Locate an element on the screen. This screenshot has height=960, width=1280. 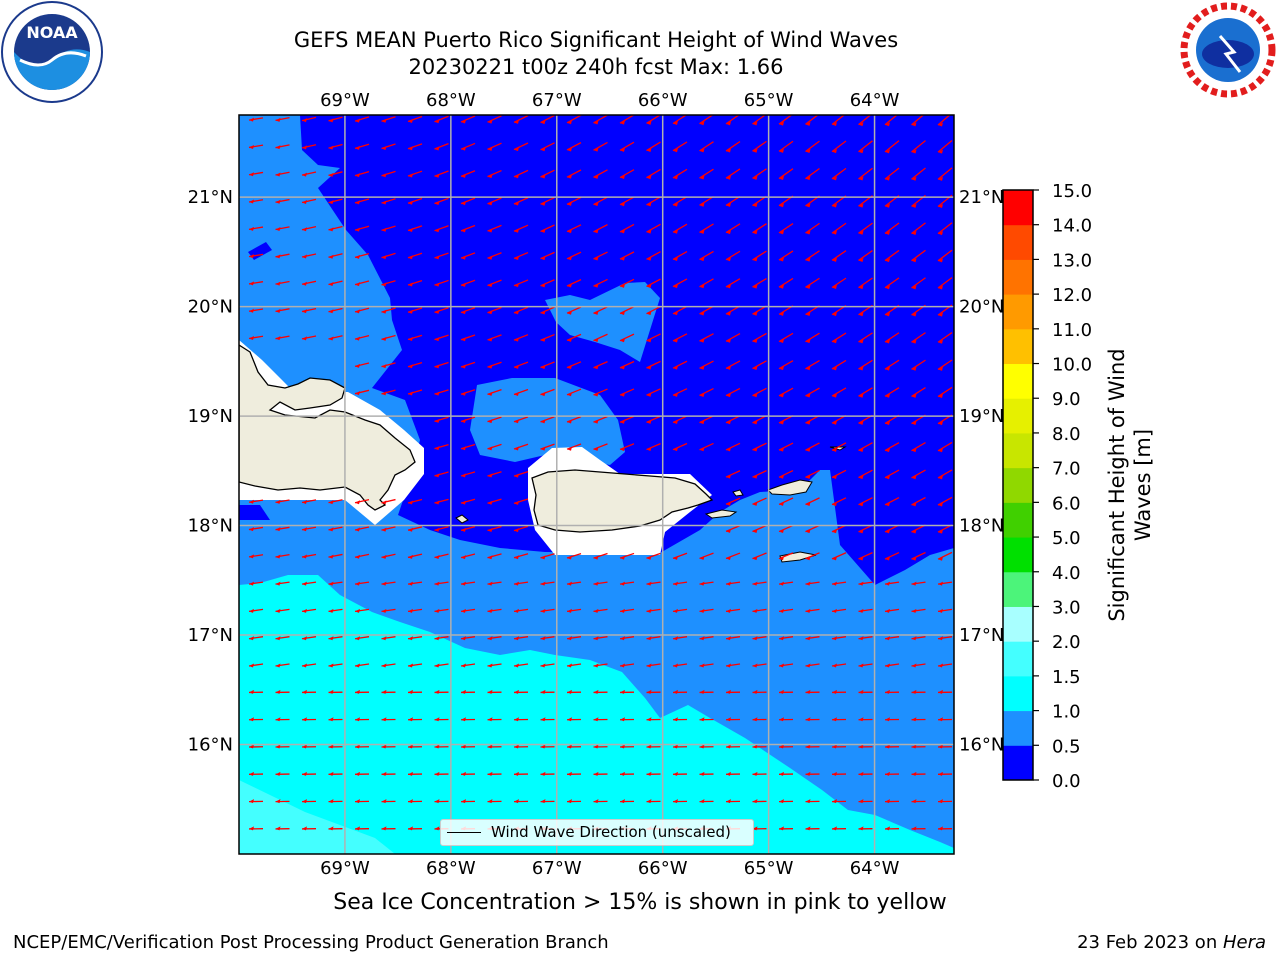
legend-label: Wind Wave Direction (unscaled) is located at coordinates (611, 832).